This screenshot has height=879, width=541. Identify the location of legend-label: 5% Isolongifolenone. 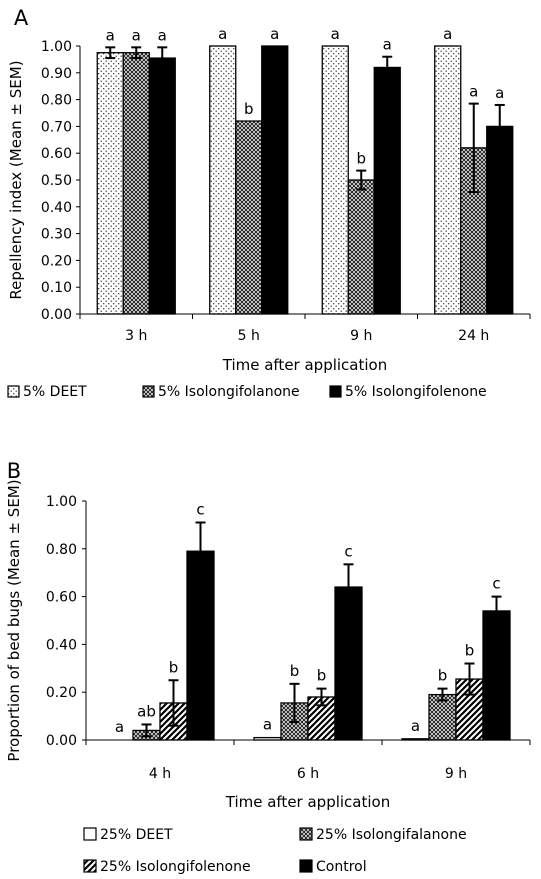
(416, 392).